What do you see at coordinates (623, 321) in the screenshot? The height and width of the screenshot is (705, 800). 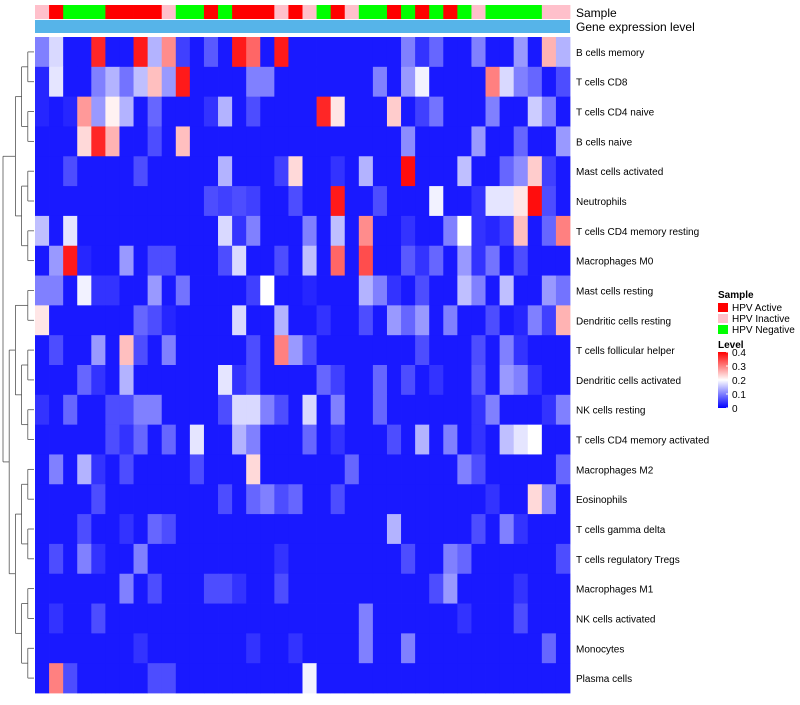 I see `row-label: Dendritic cells resting` at bounding box center [623, 321].